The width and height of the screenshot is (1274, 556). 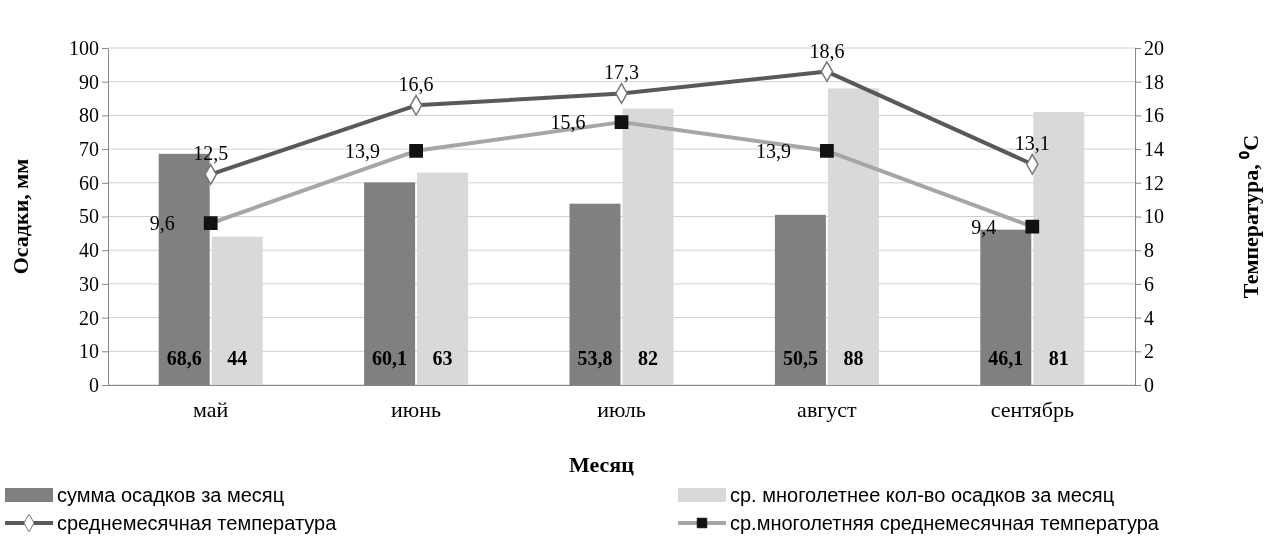 I want to click on y2-axis-title: Температура, ⁰С, so click(x=1250, y=216).